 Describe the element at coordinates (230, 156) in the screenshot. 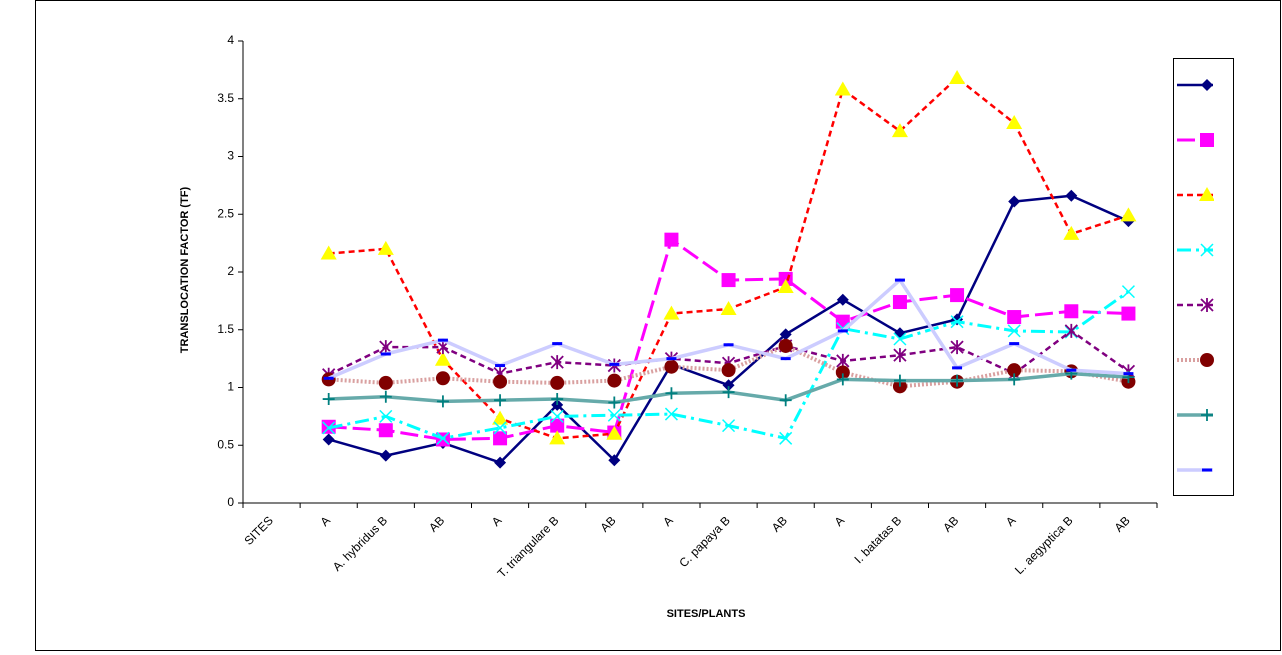

I see `y-tick-label: 3` at that location.